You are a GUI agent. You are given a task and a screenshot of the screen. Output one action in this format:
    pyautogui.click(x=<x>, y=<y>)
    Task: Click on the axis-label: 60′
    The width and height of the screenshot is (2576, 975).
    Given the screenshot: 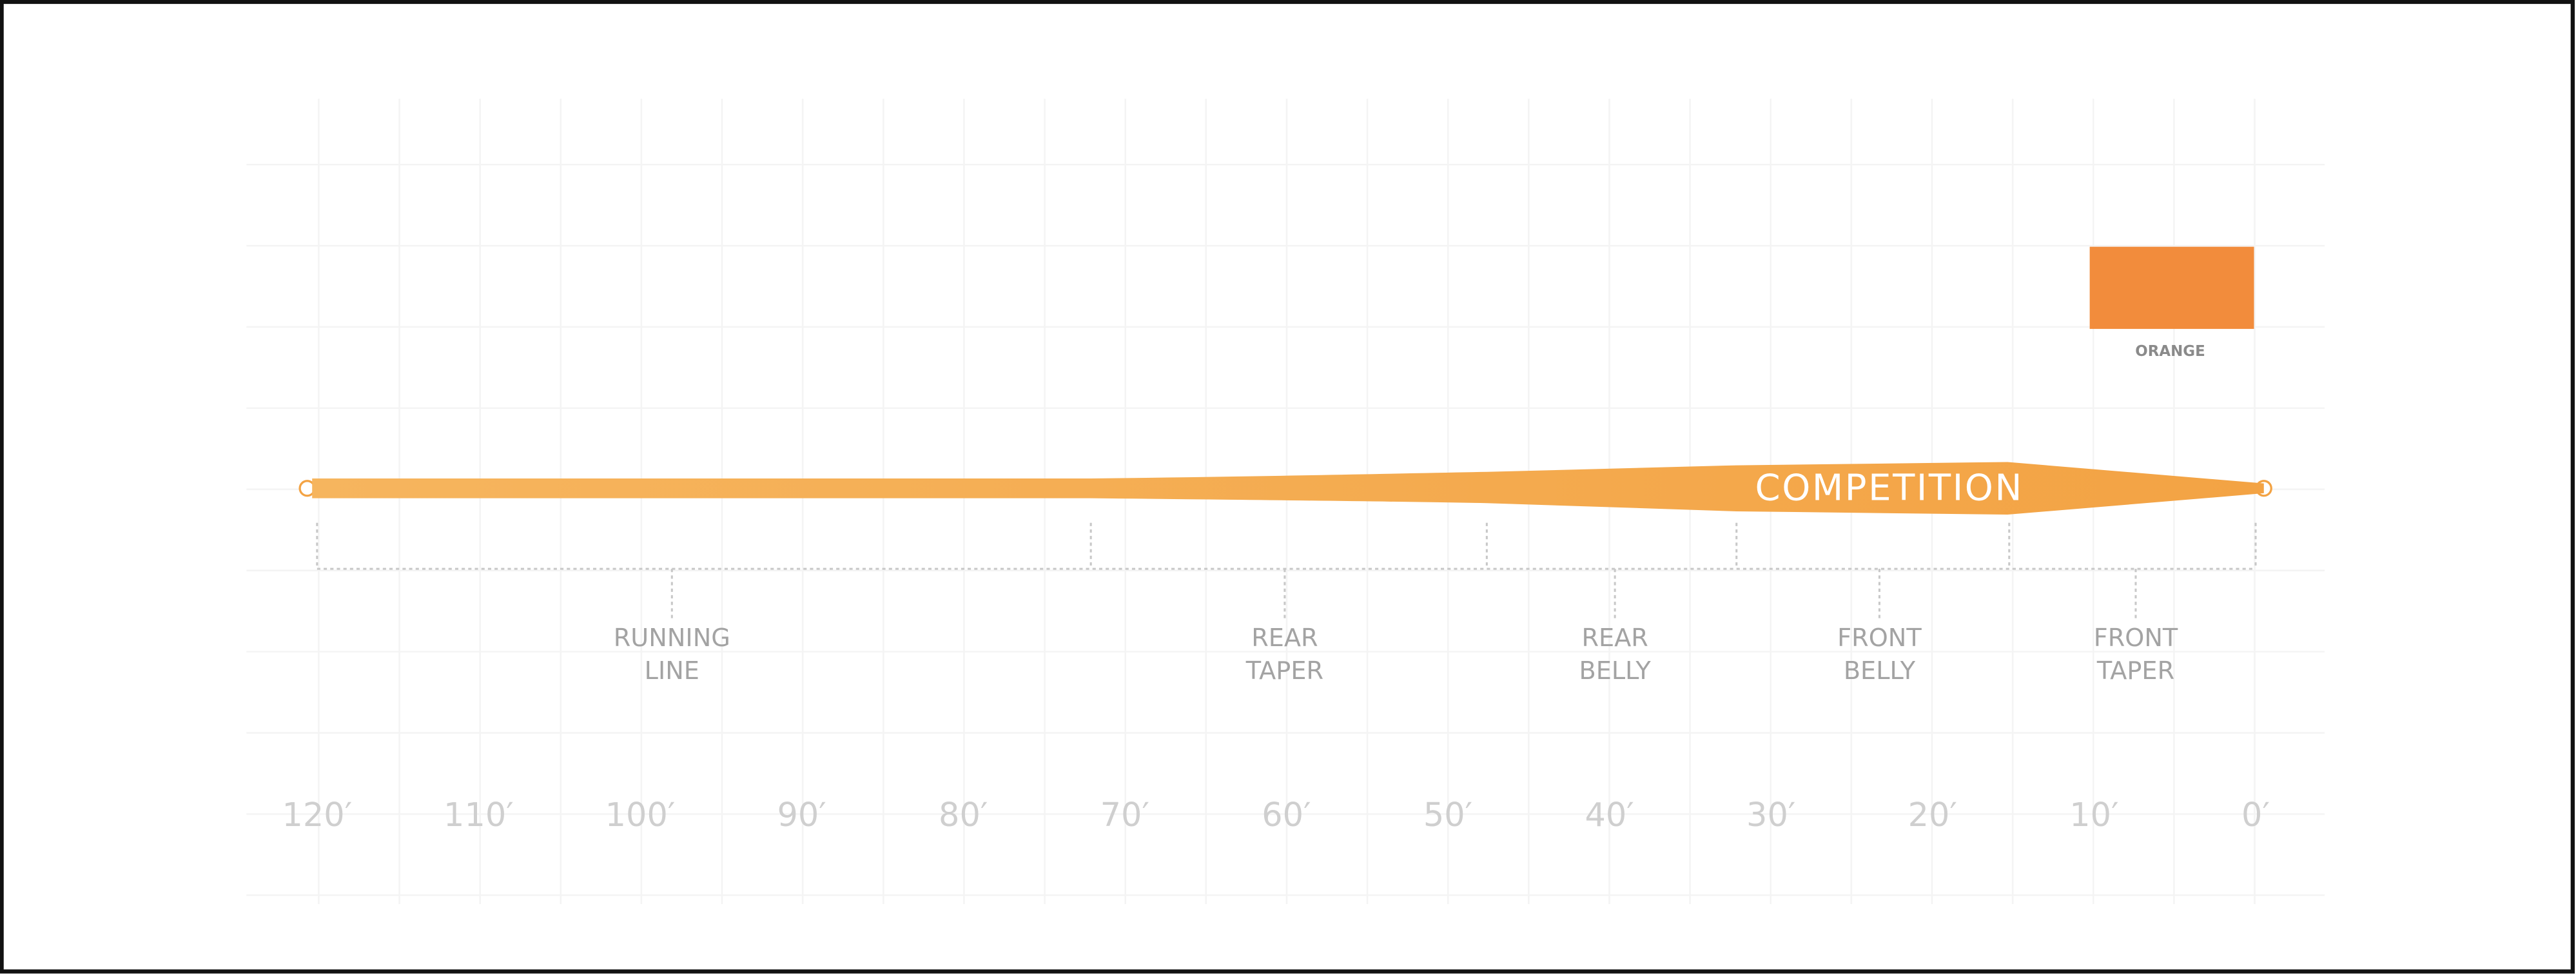 What is the action you would take?
    pyautogui.click(x=1286, y=815)
    